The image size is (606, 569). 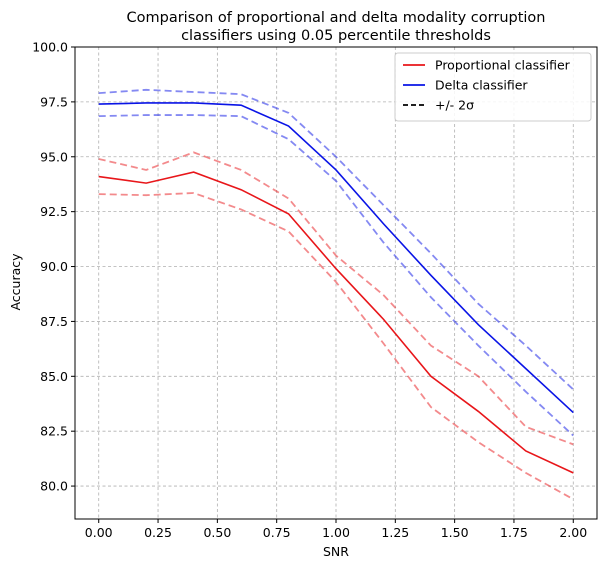 What do you see at coordinates (277, 532) in the screenshot?
I see `x-tick-label: 0.75` at bounding box center [277, 532].